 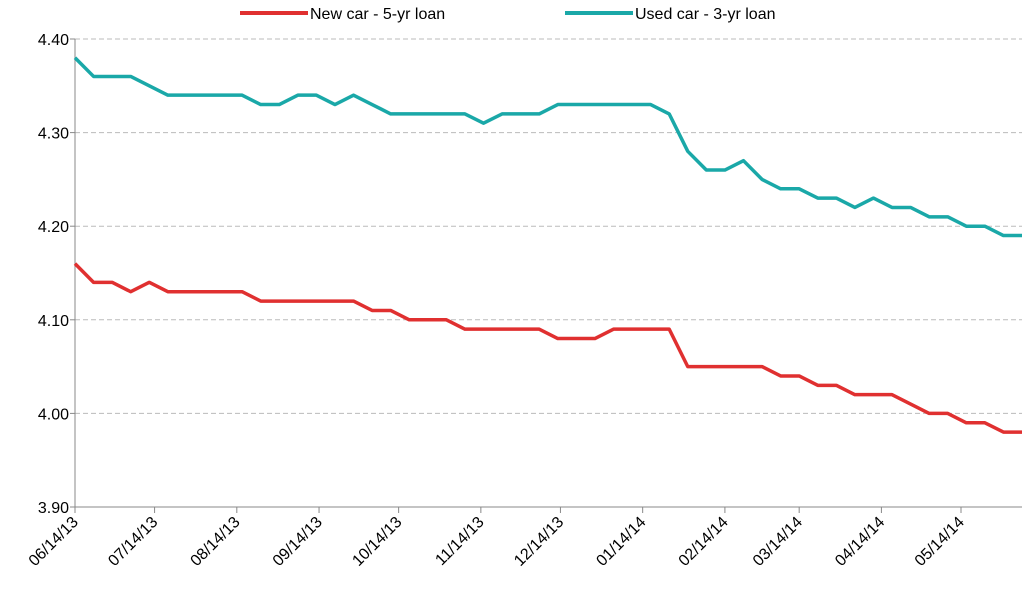 I want to click on x-tick-label: 05/14/14, so click(x=940, y=542).